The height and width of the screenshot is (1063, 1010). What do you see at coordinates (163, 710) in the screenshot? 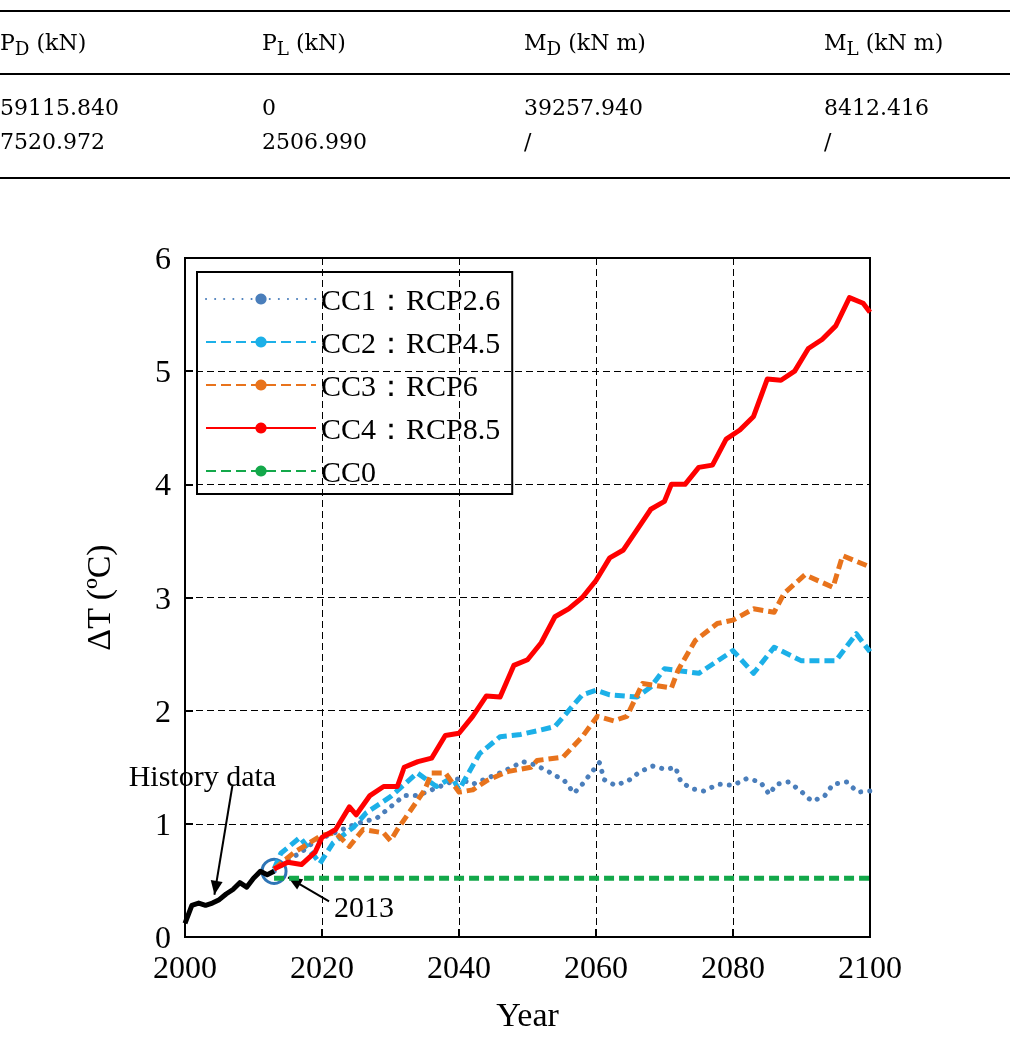
I see `y-tick-label: 2` at bounding box center [163, 710].